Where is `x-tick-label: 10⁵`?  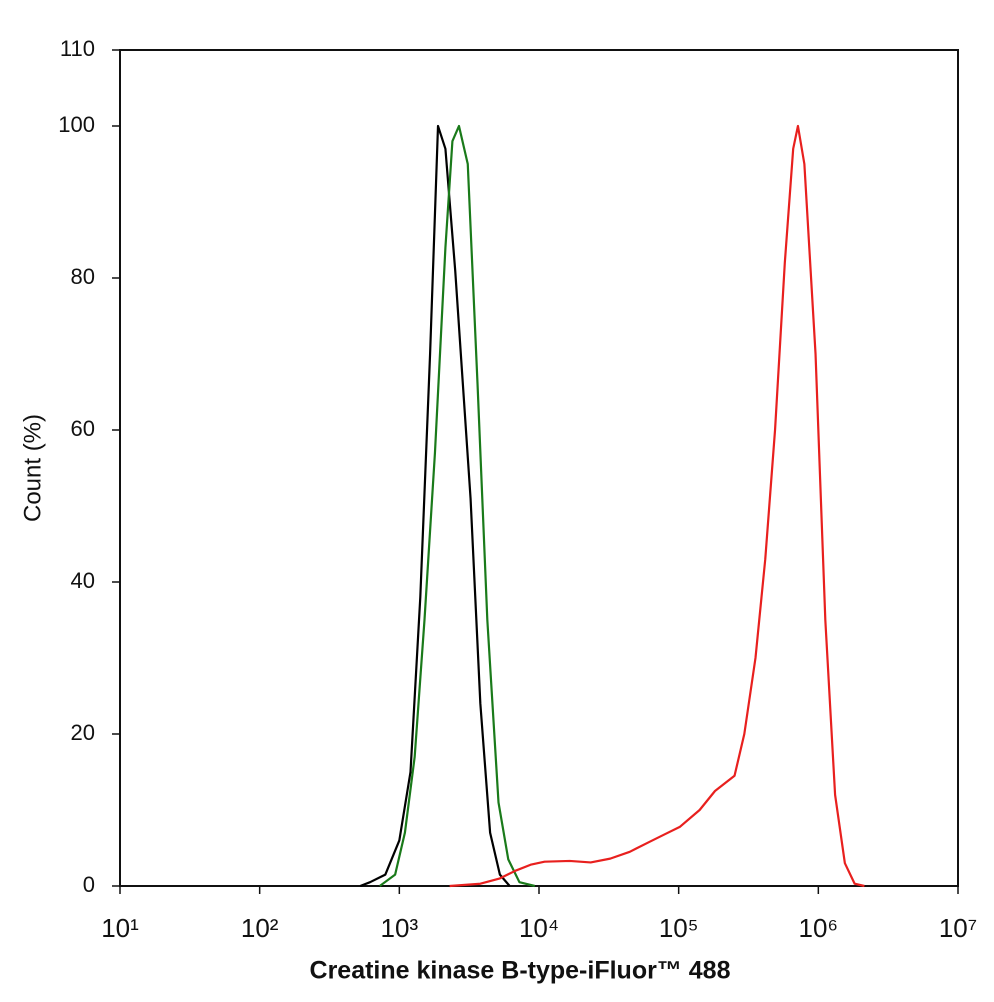
x-tick-label: 10⁵ is located at coordinates (679, 928).